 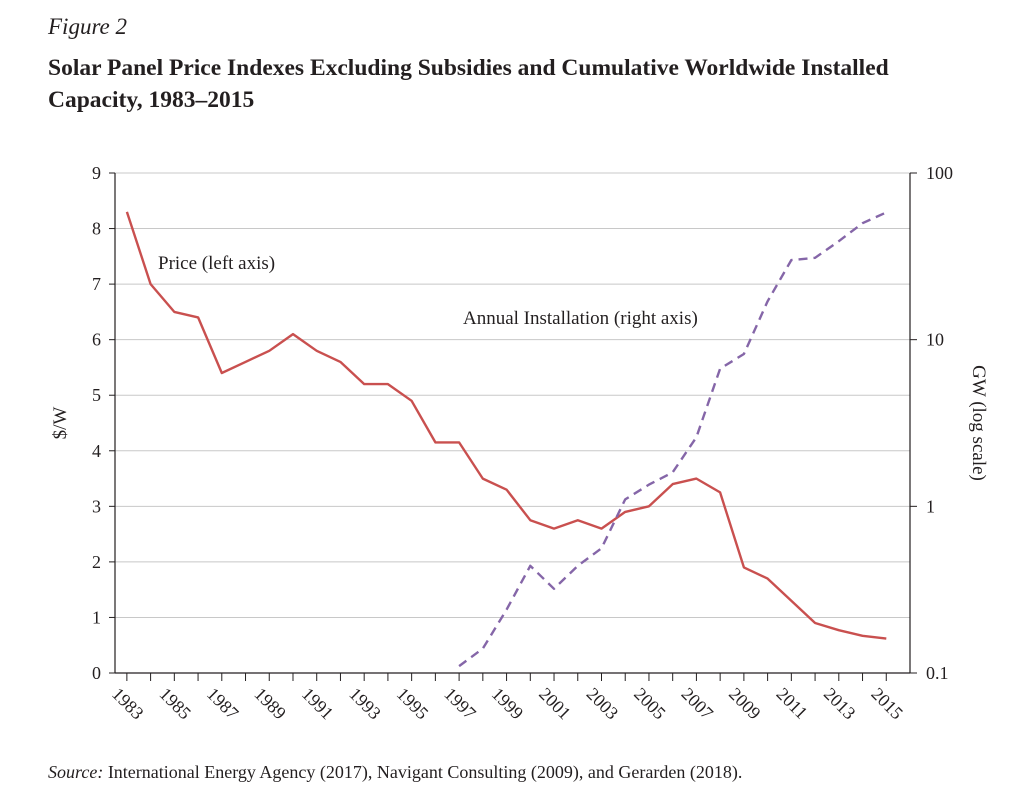 I want to click on x-tick-label: 1989, so click(x=270, y=704).